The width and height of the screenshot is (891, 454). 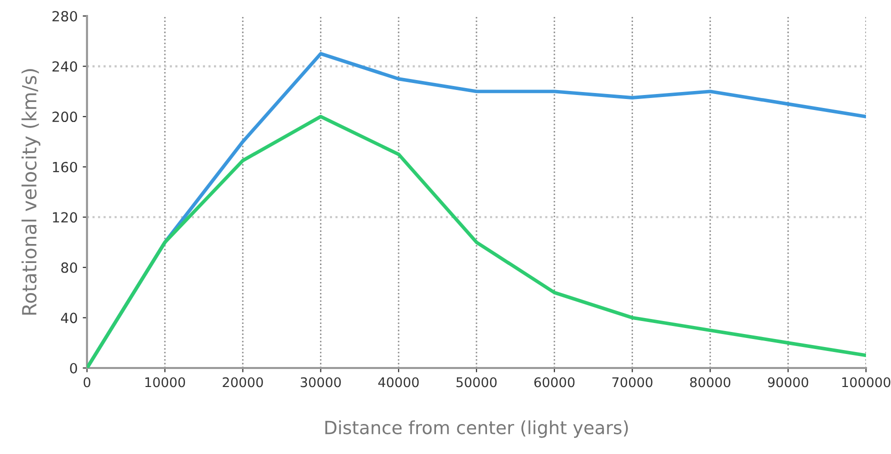 I want to click on x-tick-label: 10000, so click(x=165, y=382).